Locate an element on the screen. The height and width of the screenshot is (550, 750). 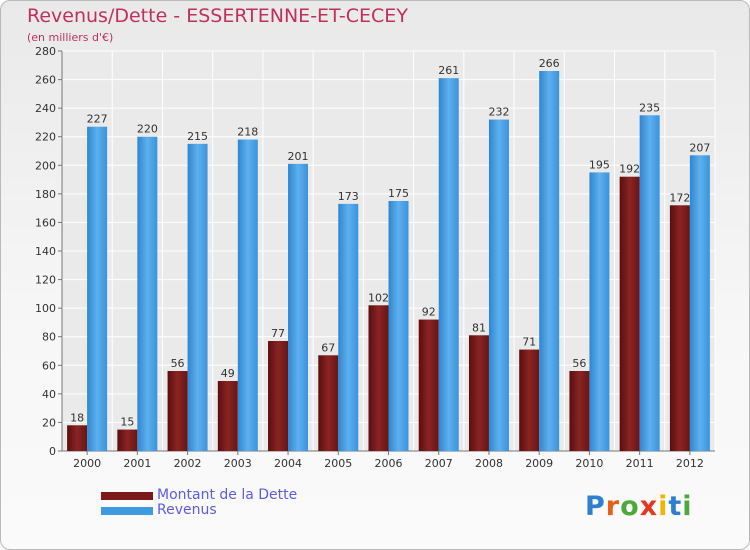
data-label-dette: 92 is located at coordinates (429, 312).